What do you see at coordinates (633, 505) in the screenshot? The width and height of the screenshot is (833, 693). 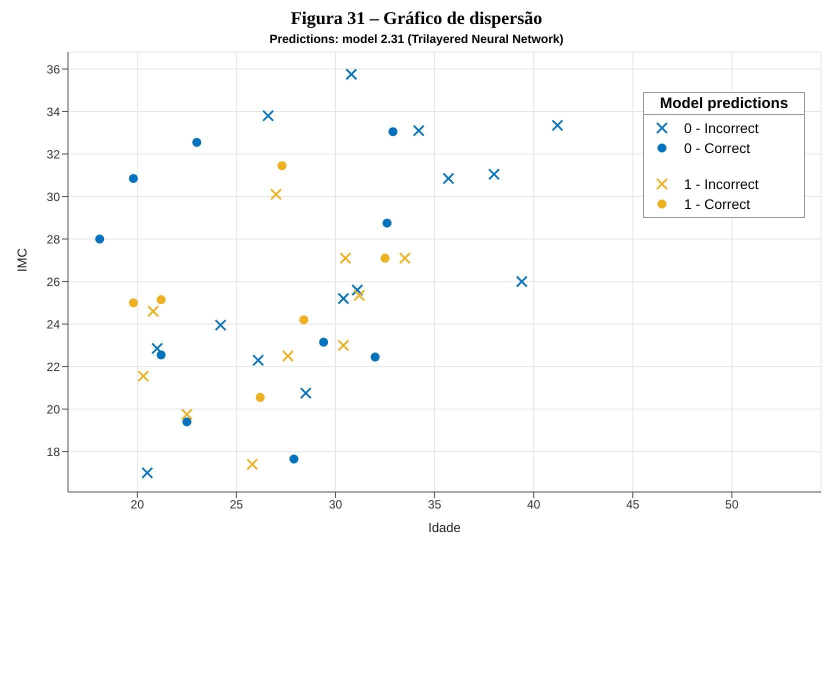 I see `x-tick-label: 45` at bounding box center [633, 505].